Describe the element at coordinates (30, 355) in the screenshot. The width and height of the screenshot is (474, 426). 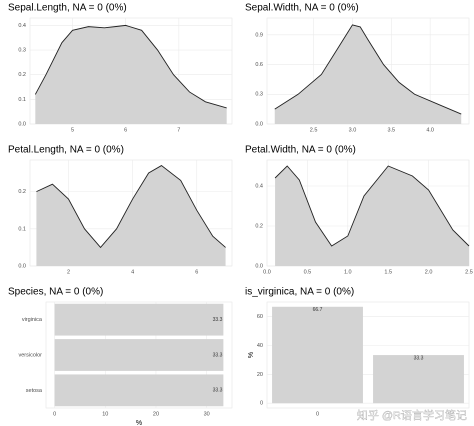
I see `y-tick-label: versicolor` at that location.